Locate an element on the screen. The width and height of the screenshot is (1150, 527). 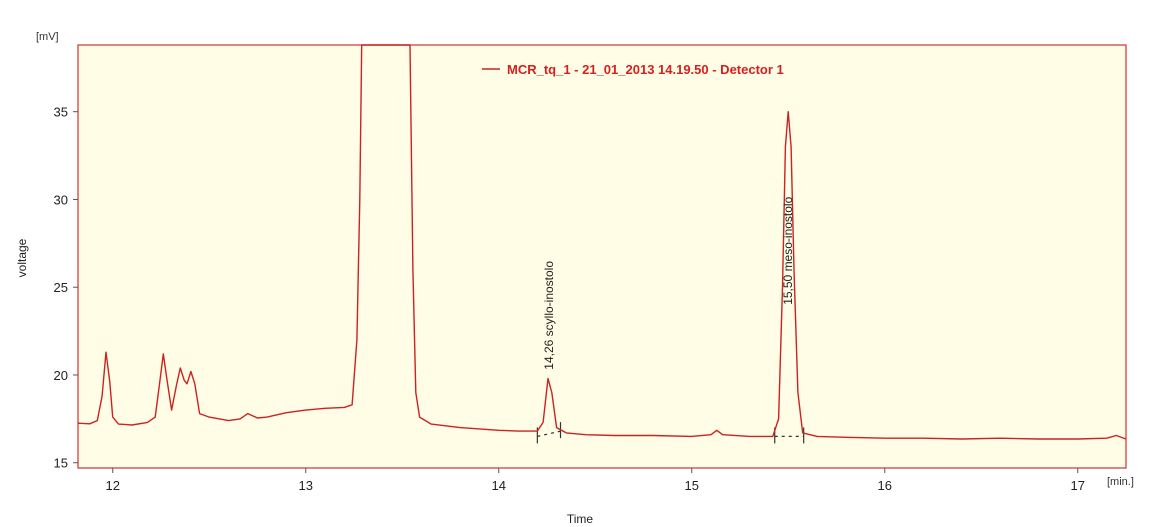
x-tick-label: 12 is located at coordinates (113, 485).